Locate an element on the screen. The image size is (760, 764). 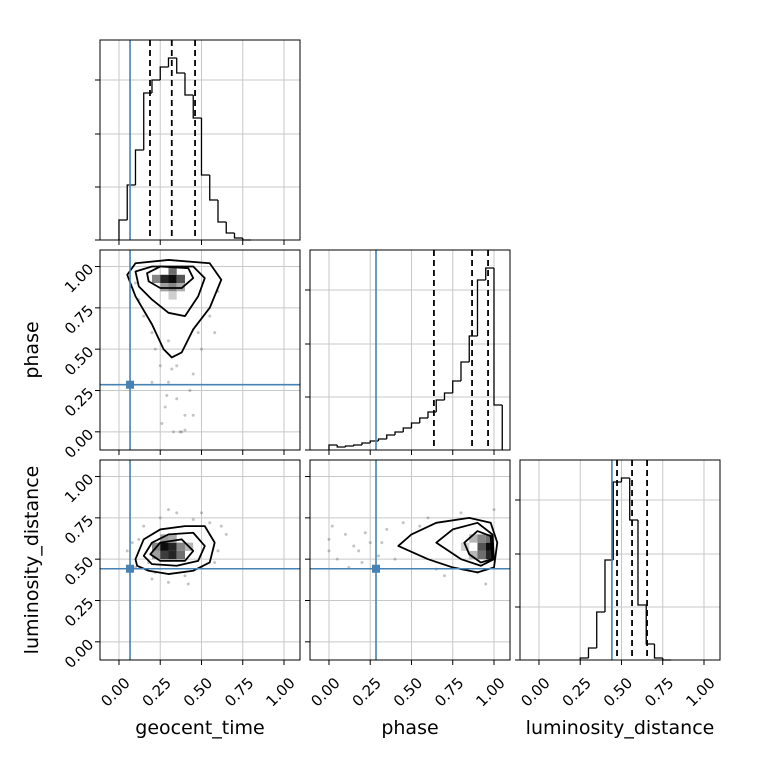
y-tick-label: 0.00 is located at coordinates (79, 653).